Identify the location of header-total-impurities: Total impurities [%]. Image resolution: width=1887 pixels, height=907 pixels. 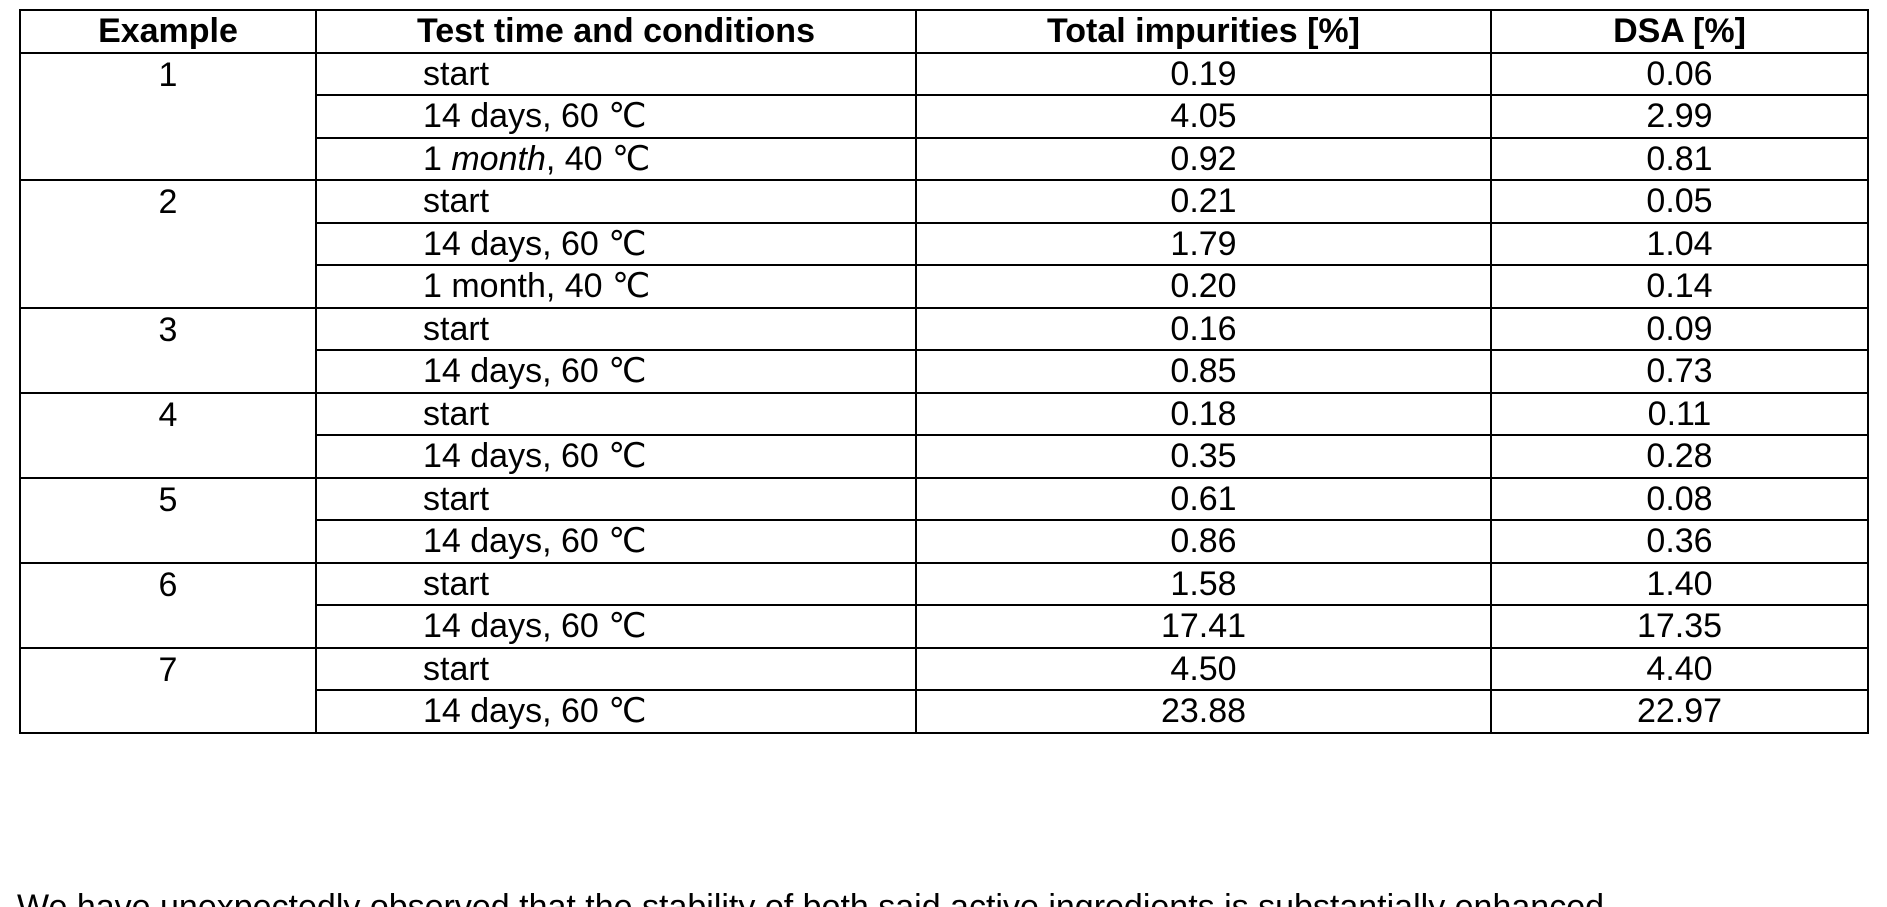
(1203, 31).